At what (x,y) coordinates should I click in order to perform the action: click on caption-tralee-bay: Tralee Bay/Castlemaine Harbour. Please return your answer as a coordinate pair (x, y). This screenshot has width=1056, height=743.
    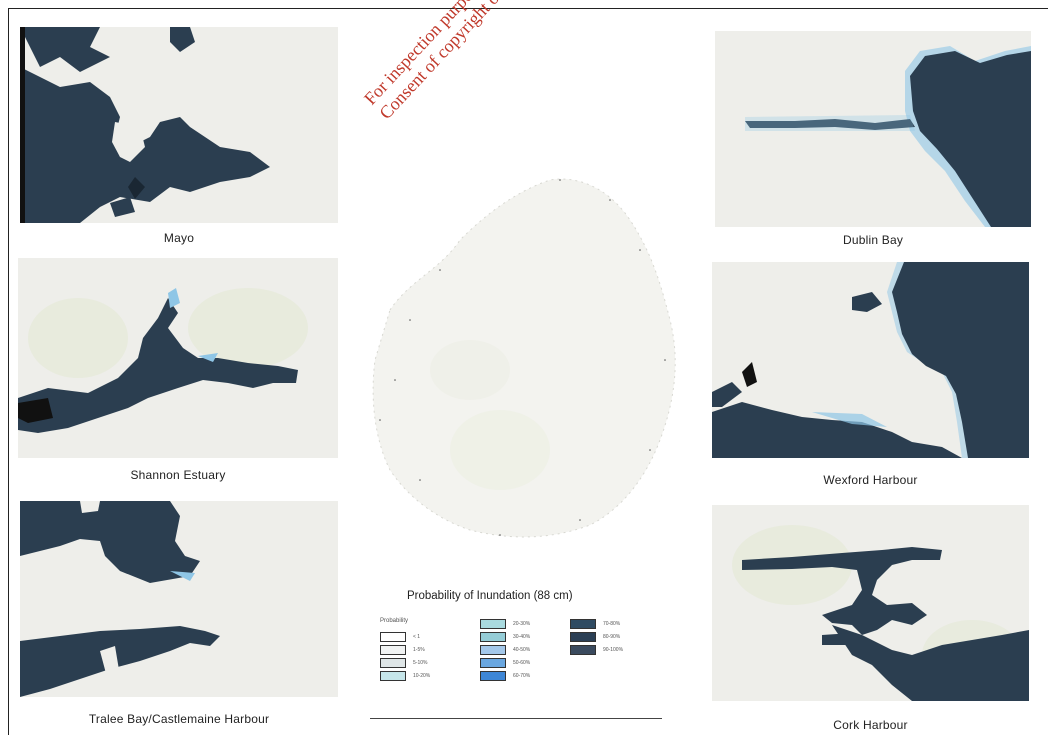
    Looking at the image, I should click on (179, 719).